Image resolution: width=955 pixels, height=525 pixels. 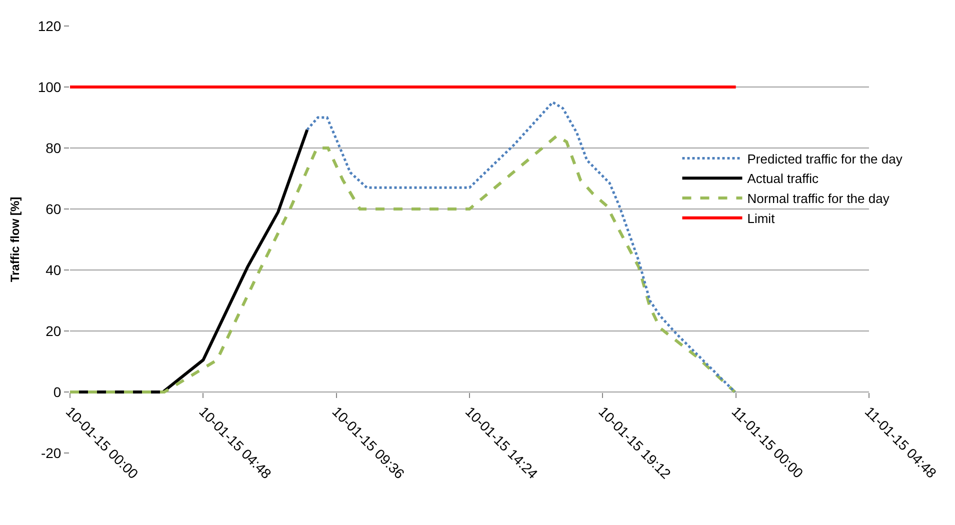 I want to click on y-axis-title: Traffic flow [%], so click(x=15, y=239).